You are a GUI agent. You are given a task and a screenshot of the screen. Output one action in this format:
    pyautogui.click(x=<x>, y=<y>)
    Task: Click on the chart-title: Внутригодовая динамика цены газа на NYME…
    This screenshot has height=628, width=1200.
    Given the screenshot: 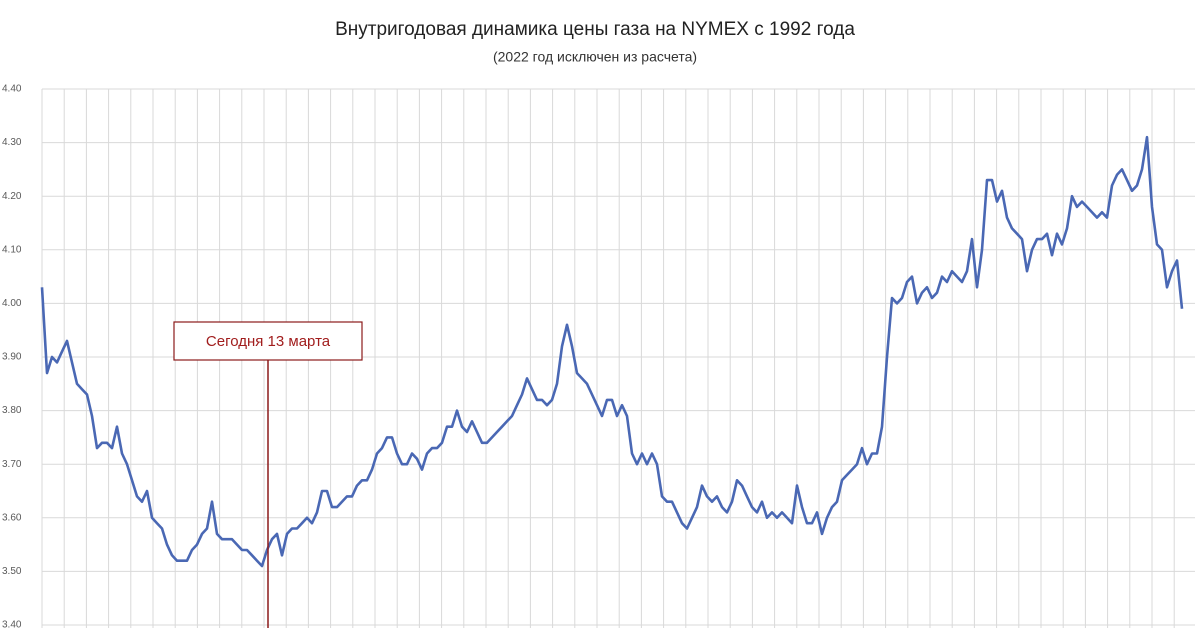 What is the action you would take?
    pyautogui.click(x=595, y=29)
    